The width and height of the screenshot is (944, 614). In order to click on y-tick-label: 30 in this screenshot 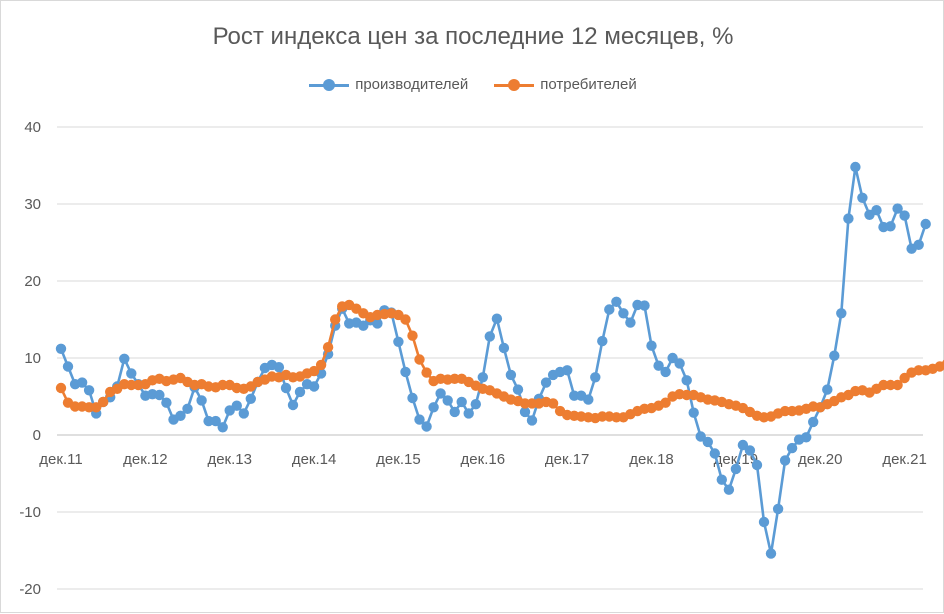, I will do `click(32, 204)`.